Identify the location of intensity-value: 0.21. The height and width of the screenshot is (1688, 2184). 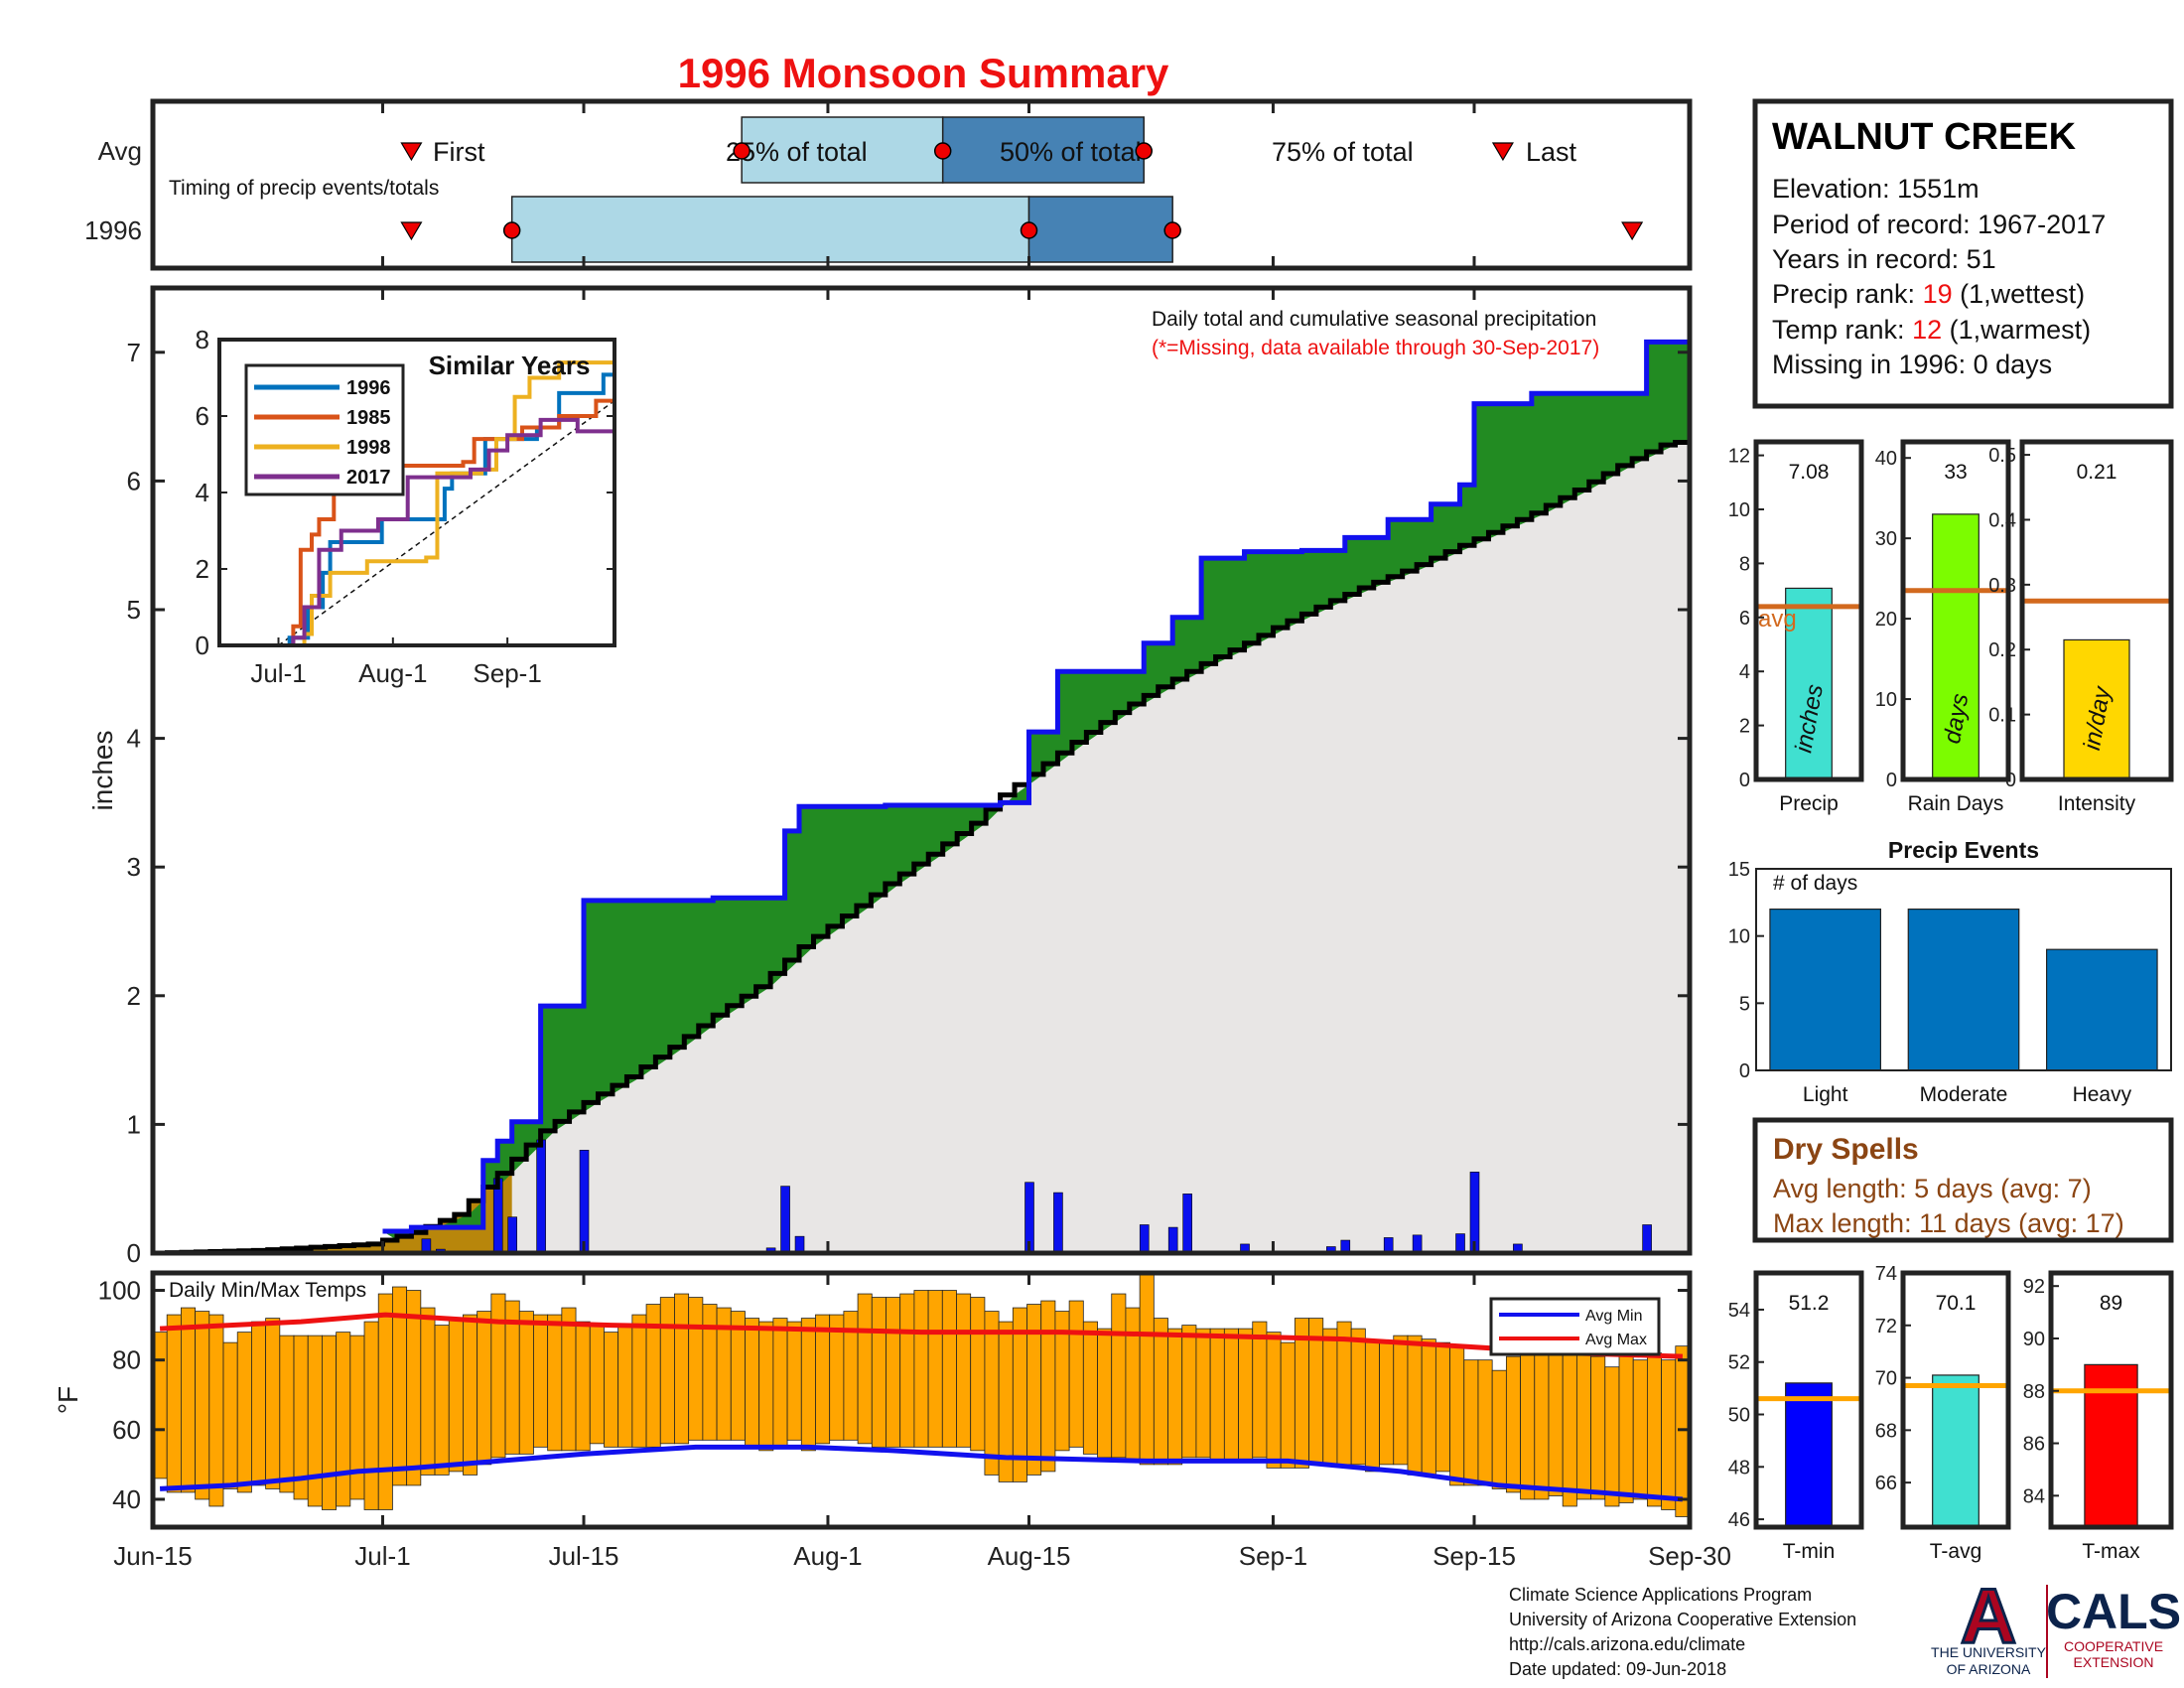
(2097, 472).